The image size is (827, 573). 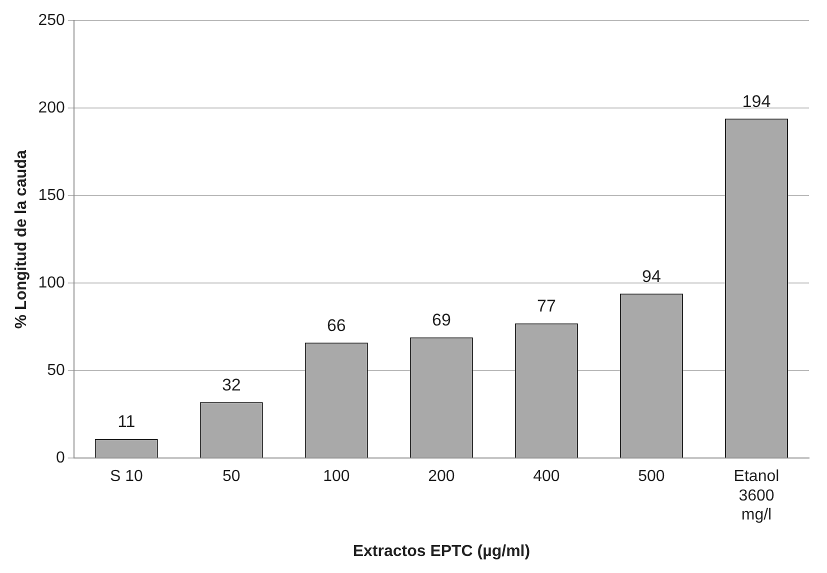 What do you see at coordinates (546, 477) in the screenshot?
I see `x-tick-label: 400` at bounding box center [546, 477].